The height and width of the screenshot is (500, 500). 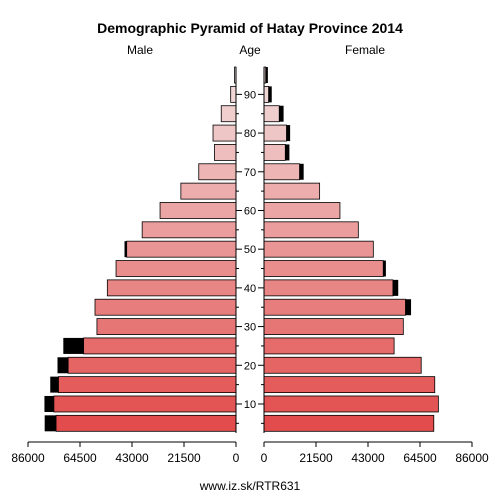 I want to click on age-tick-label: 10, so click(x=250, y=405).